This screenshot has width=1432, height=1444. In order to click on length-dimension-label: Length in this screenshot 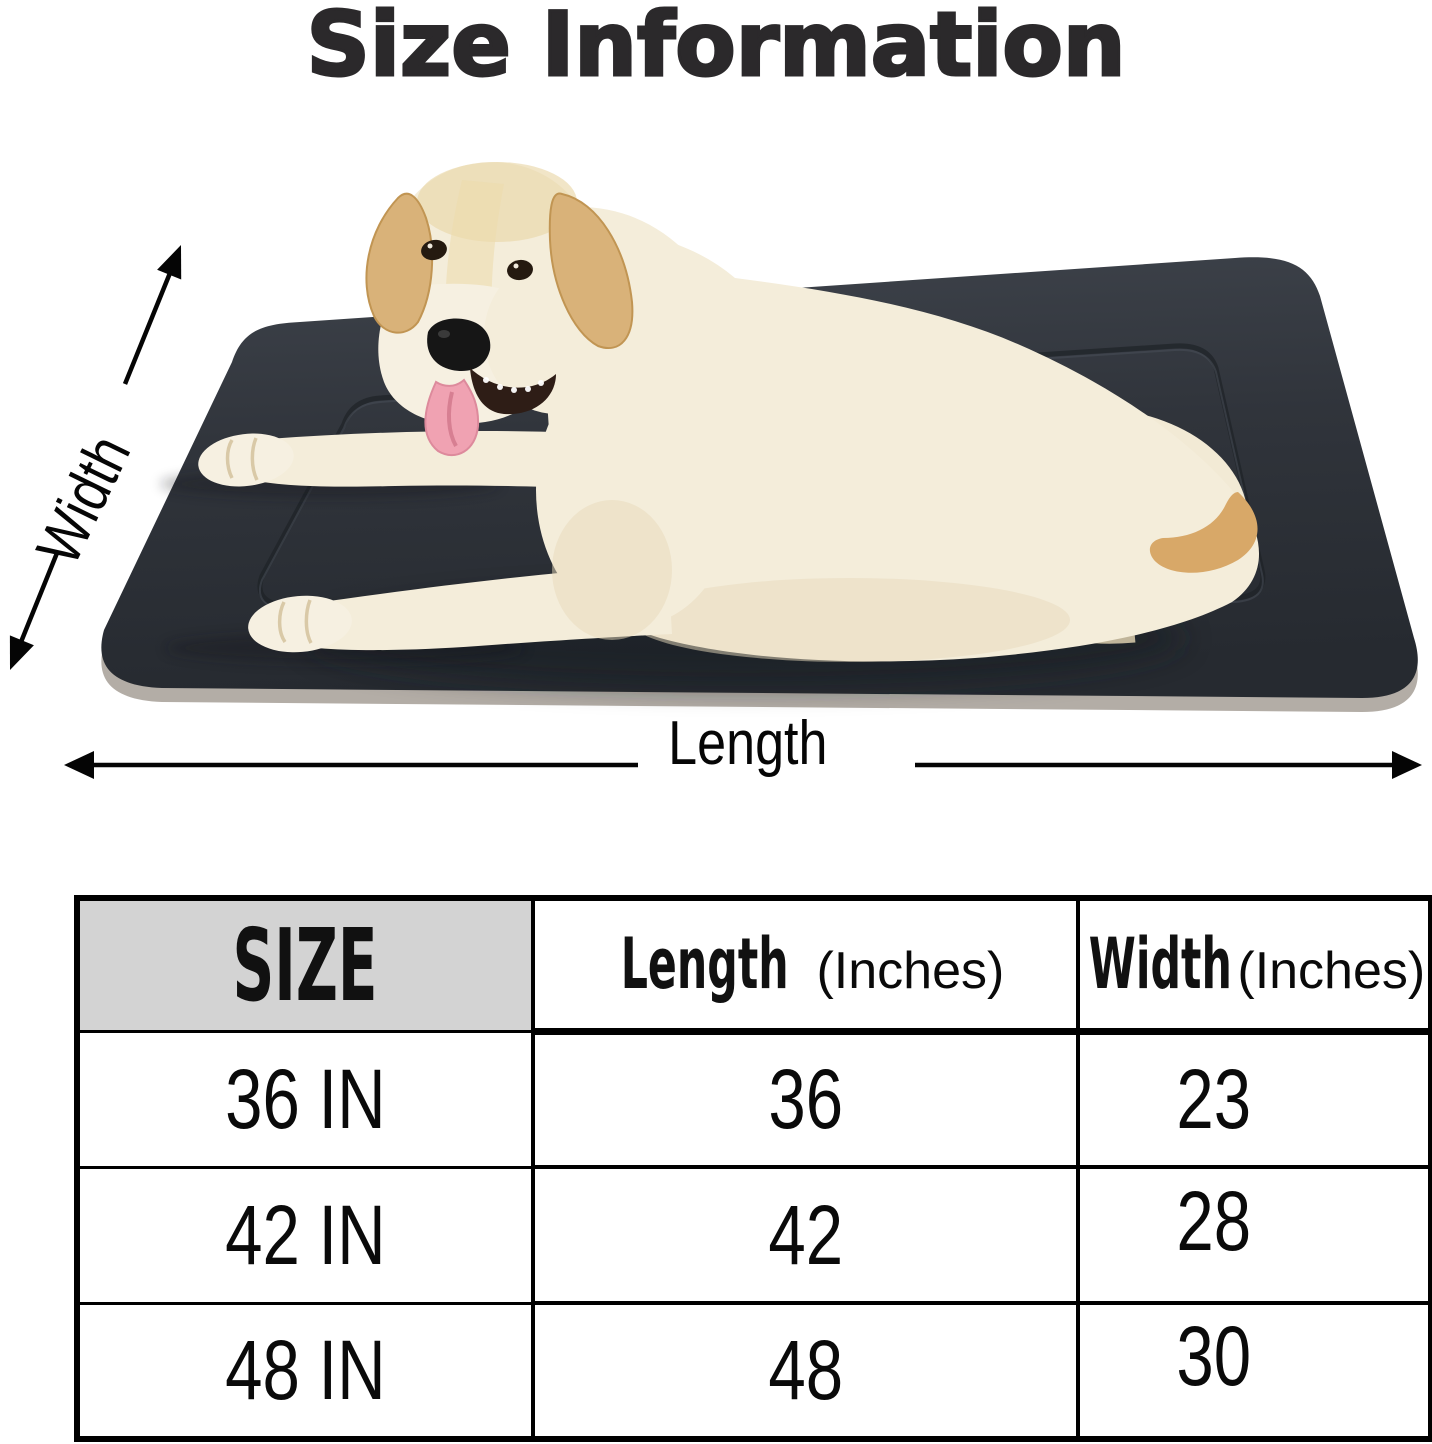, I will do `click(748, 743)`.